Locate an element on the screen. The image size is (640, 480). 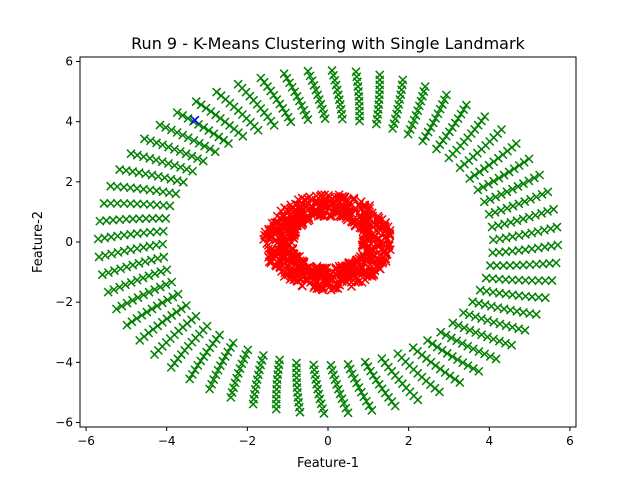
y-axis-ticks: −6 −4 −2 0 2 4 6 is located at coordinates (67, 242).